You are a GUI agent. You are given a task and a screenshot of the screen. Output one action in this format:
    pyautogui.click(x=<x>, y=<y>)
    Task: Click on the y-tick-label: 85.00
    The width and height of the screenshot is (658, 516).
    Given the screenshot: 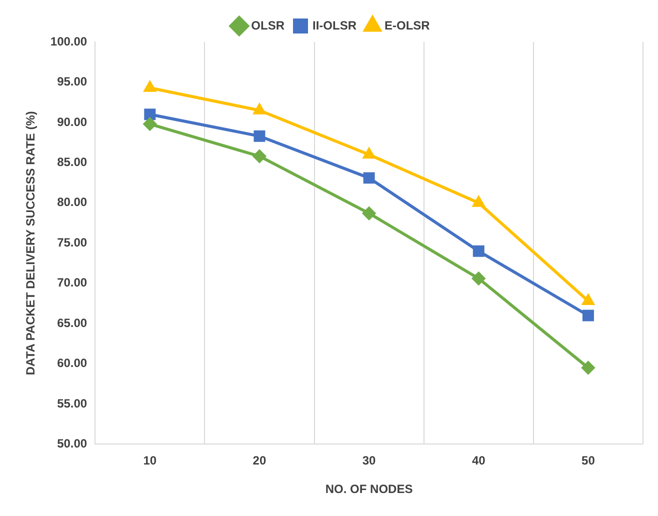 What is the action you would take?
    pyautogui.click(x=72, y=161)
    